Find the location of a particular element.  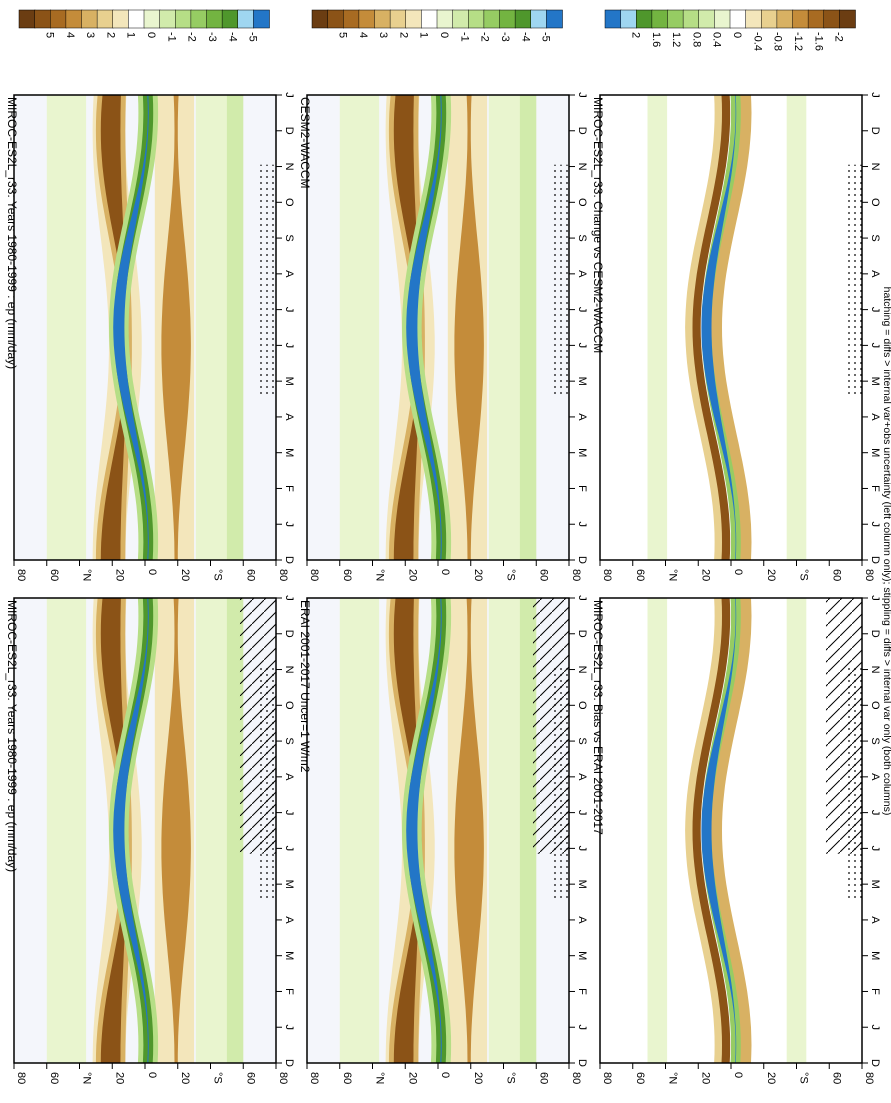

colorbar: 5 4 3 2 1 0 -1 -2 -3 -4 -5 is located at coordinates (437, 25).